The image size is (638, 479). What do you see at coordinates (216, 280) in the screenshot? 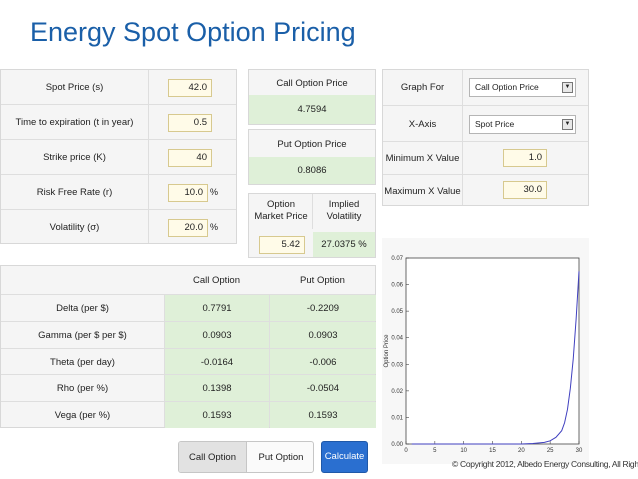
I see `greeks-col-call: Call Option` at bounding box center [216, 280].